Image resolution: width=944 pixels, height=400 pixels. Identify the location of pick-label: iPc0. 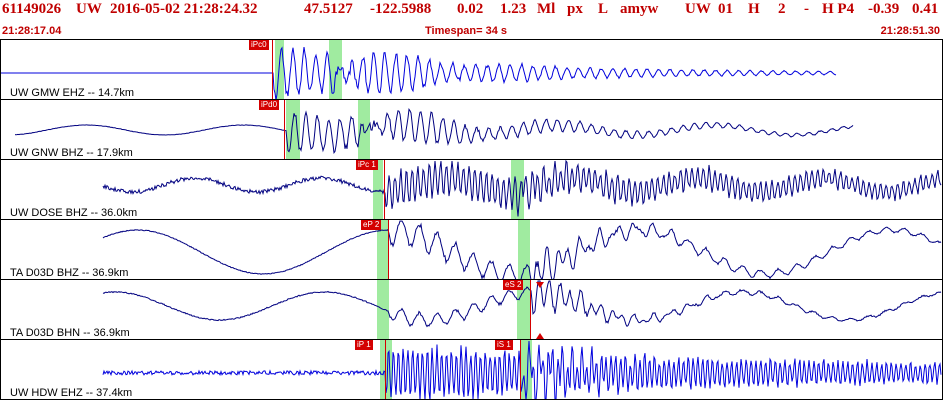
(259, 45).